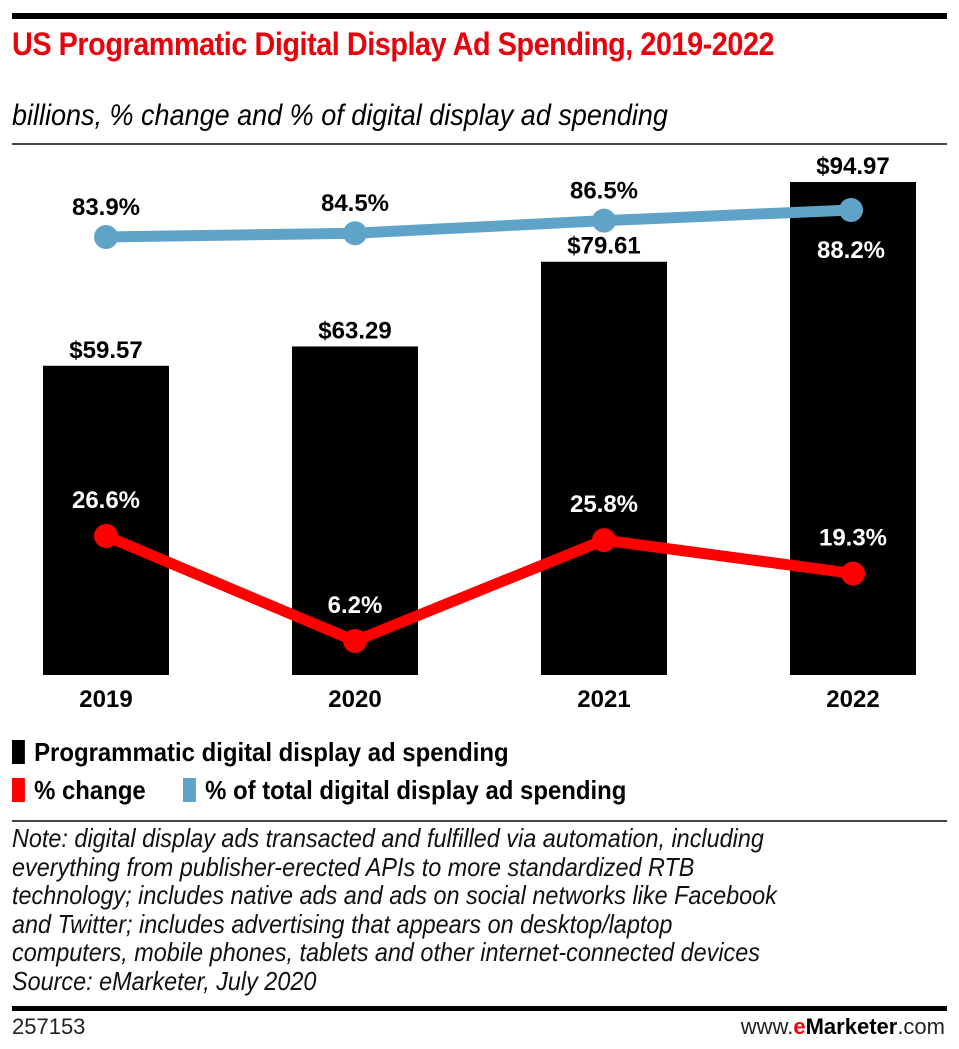 Image resolution: width=959 pixels, height=1049 pixels. Describe the element at coordinates (105, 699) in the screenshot. I see `x-tick-2019: 2019` at that location.